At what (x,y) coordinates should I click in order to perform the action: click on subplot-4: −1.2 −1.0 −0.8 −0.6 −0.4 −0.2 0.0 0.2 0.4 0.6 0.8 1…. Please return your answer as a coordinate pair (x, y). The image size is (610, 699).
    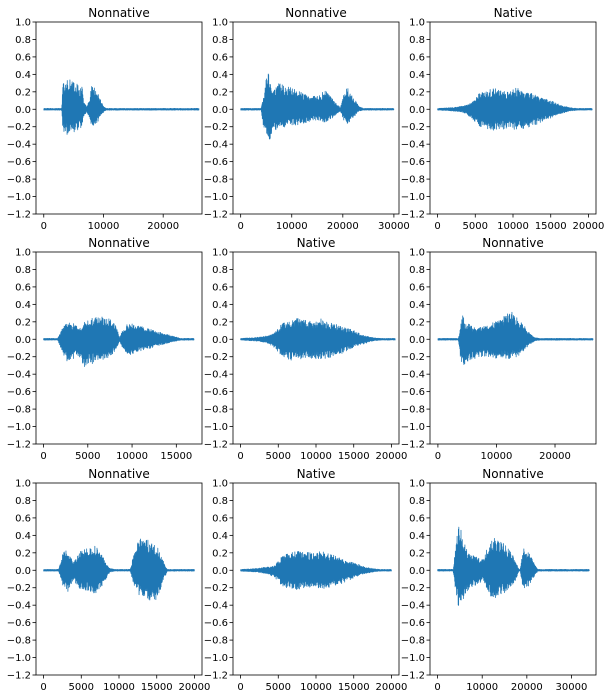
    Looking at the image, I should click on (105, 349).